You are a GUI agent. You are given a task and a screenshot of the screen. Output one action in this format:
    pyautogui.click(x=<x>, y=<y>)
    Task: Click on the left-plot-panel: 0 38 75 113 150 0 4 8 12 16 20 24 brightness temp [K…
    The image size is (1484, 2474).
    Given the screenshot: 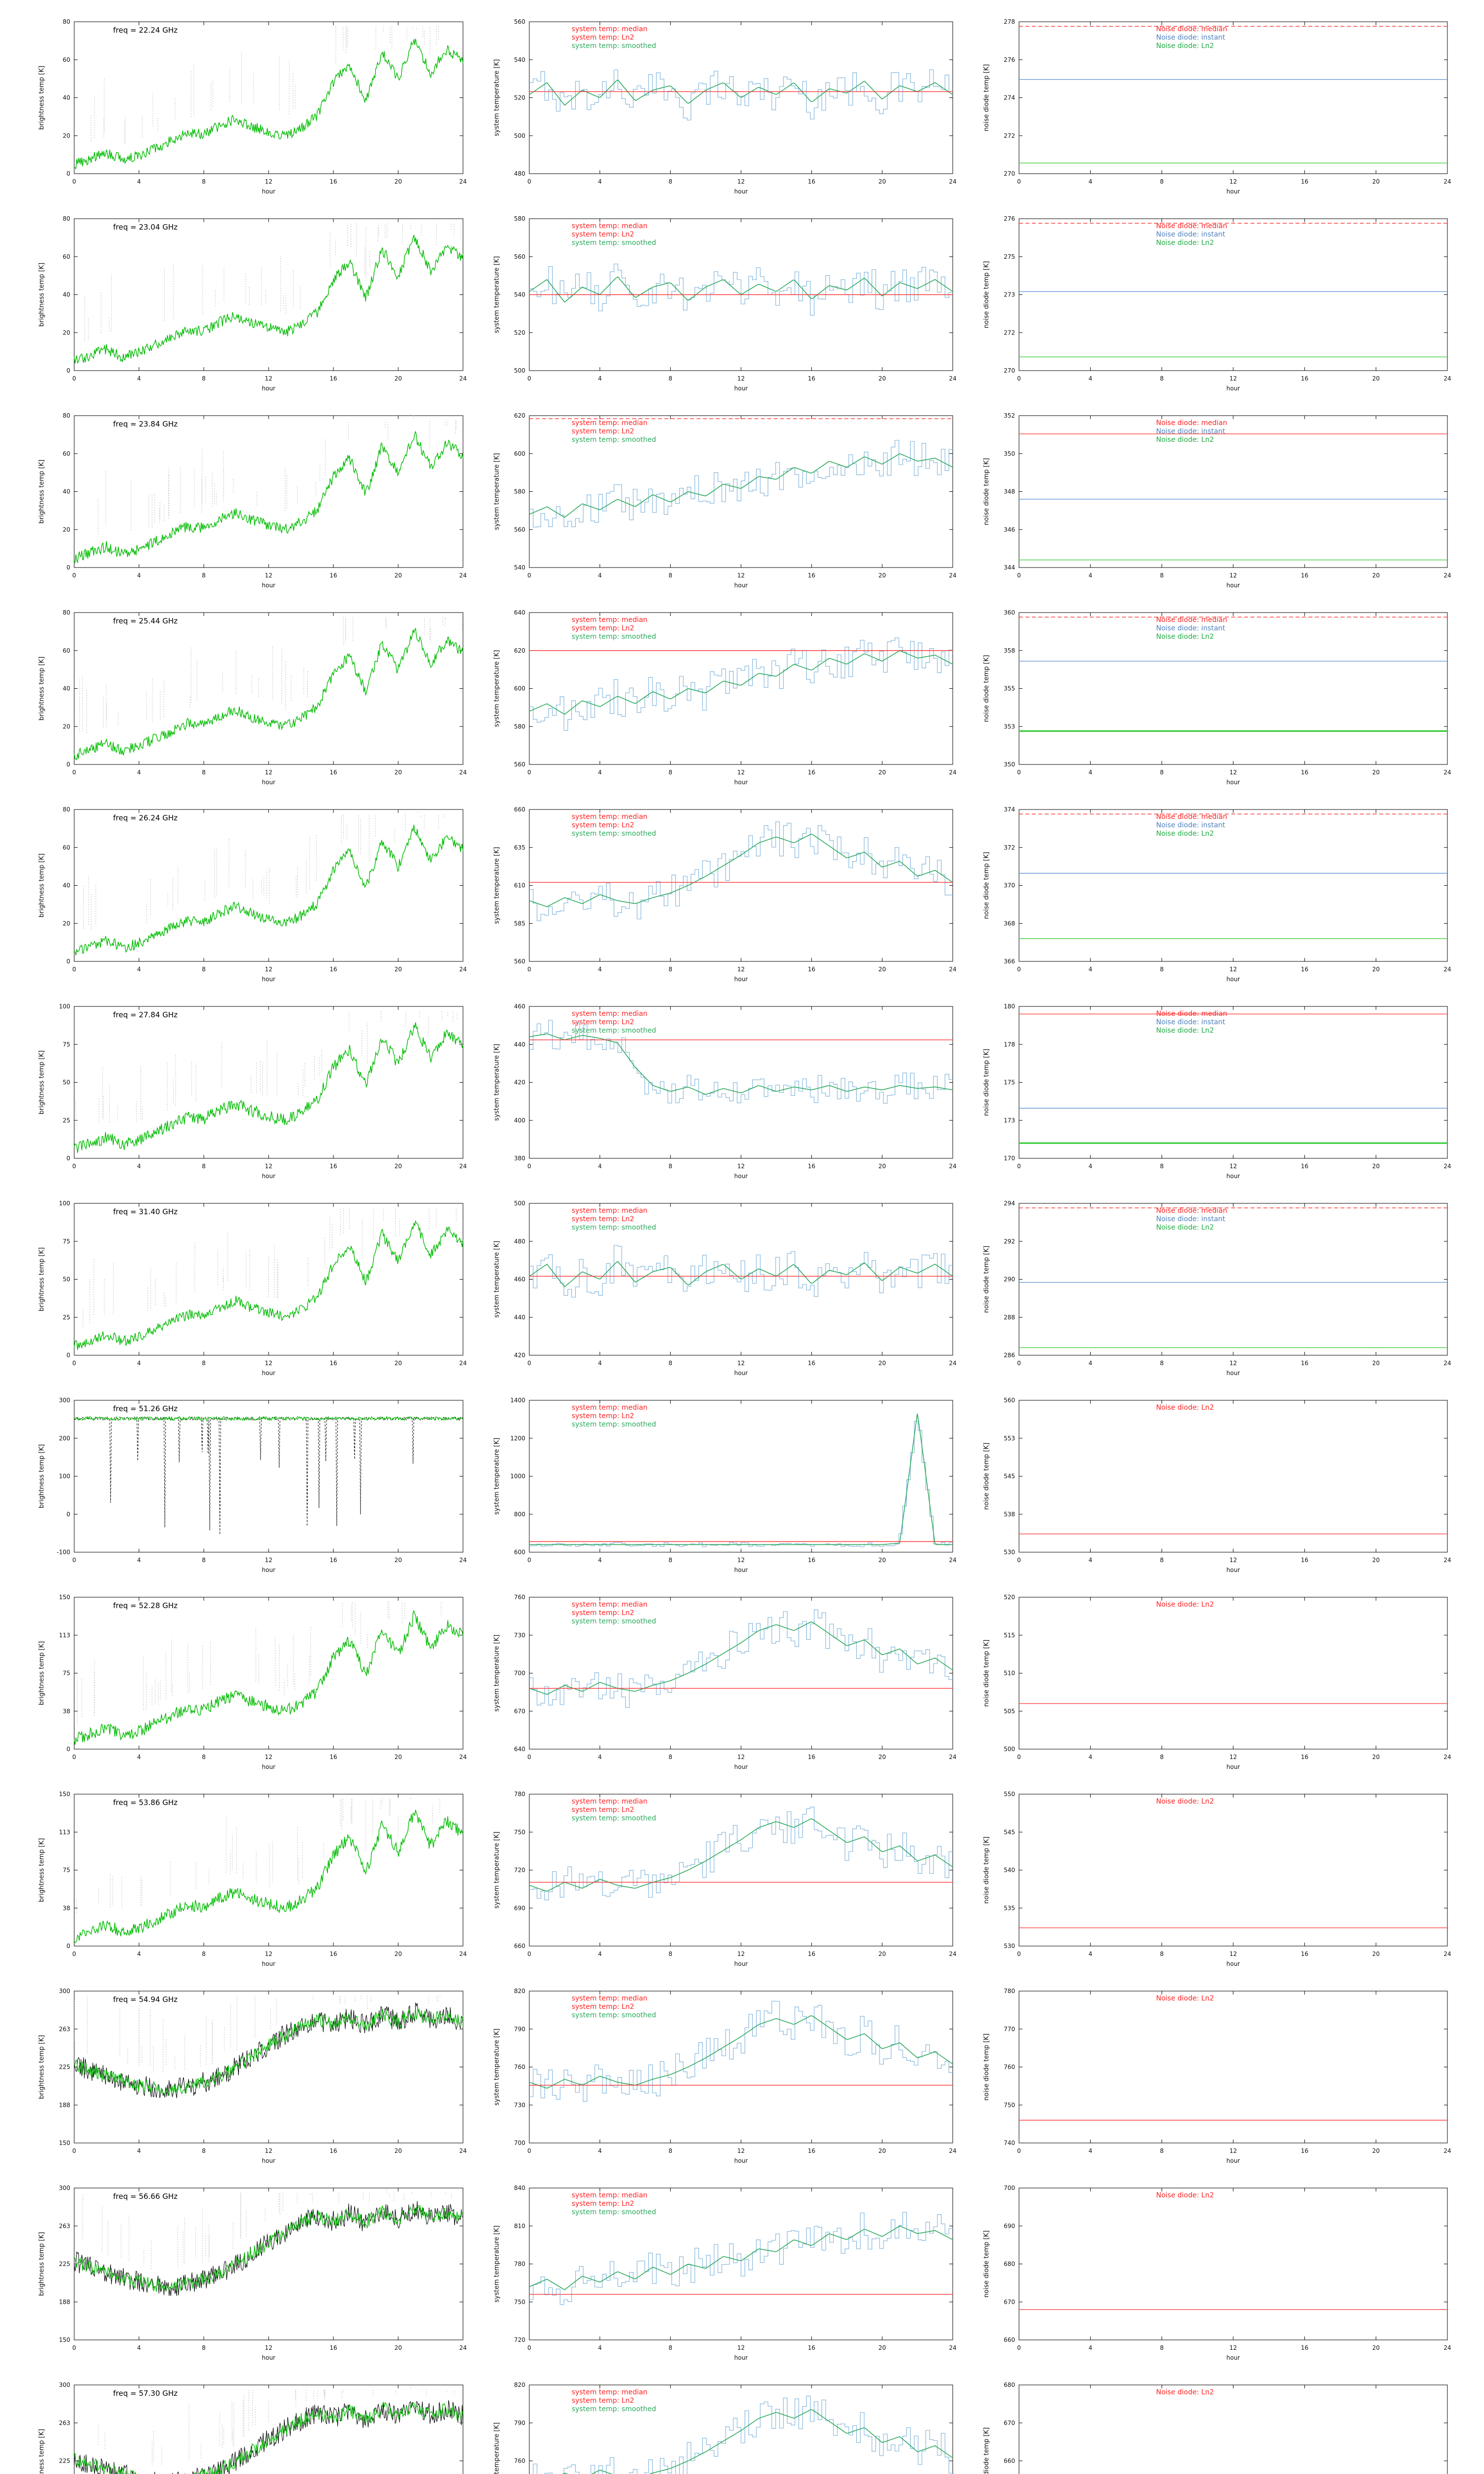 What is the action you would take?
    pyautogui.click(x=252, y=1877)
    